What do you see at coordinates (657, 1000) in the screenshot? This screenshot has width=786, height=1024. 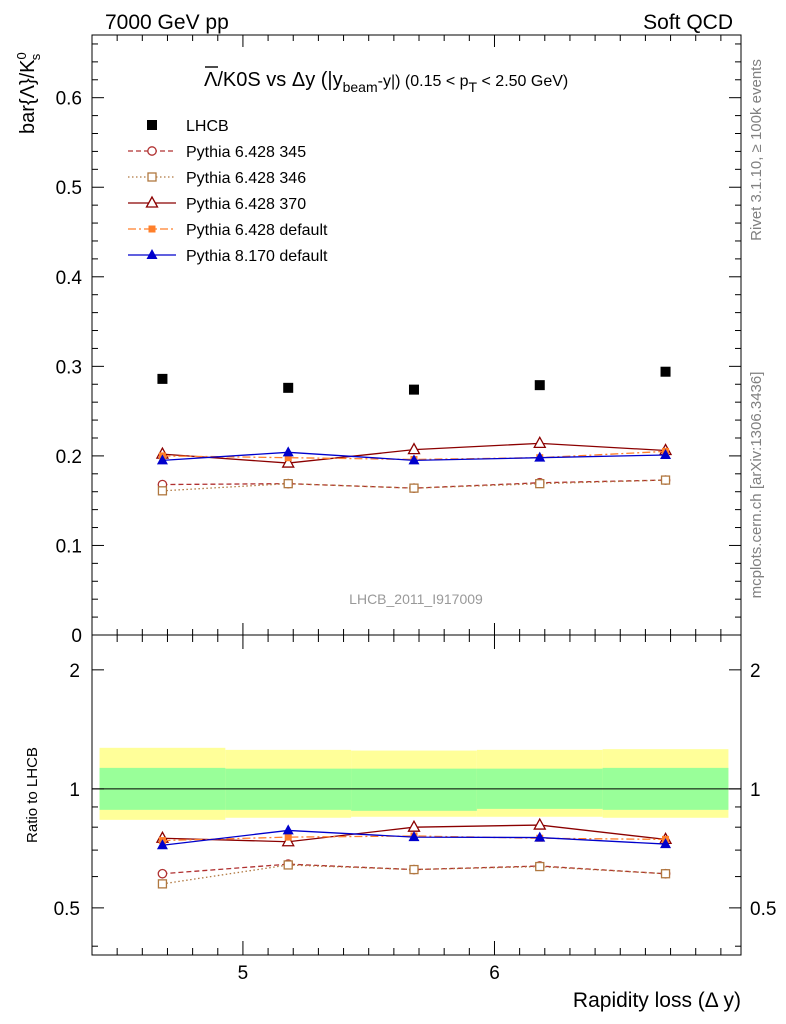 I see `xlabel: Rapidity loss (Δ y)` at bounding box center [657, 1000].